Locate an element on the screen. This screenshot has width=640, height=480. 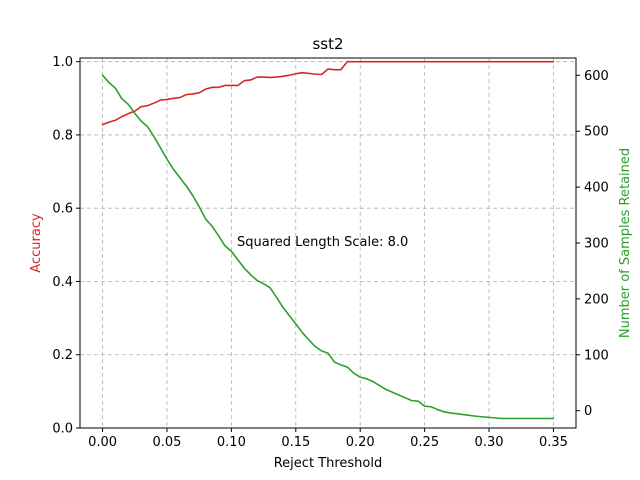
annotation-text: Squared Length Scale: 8.0 is located at coordinates (322, 242).